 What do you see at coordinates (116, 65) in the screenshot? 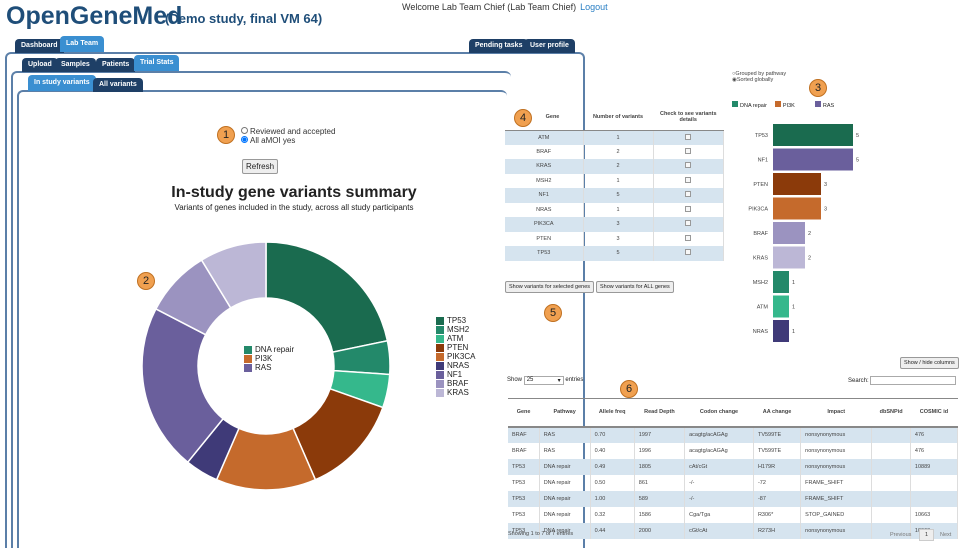
I see `tab-patients: Patients` at bounding box center [116, 65].